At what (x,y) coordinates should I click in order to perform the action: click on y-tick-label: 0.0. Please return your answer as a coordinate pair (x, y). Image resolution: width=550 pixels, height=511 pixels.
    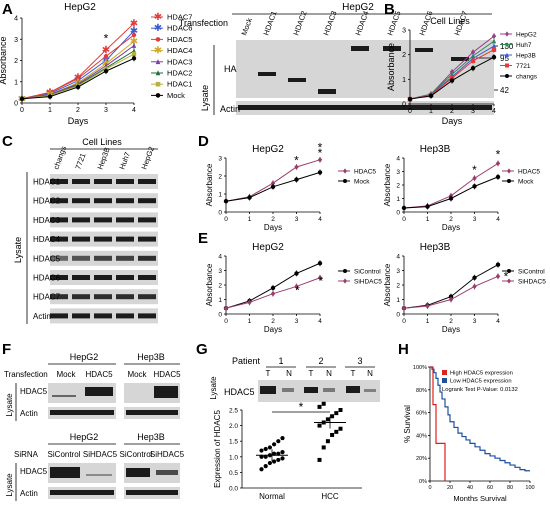
    Looking at the image, I should click on (233, 489).